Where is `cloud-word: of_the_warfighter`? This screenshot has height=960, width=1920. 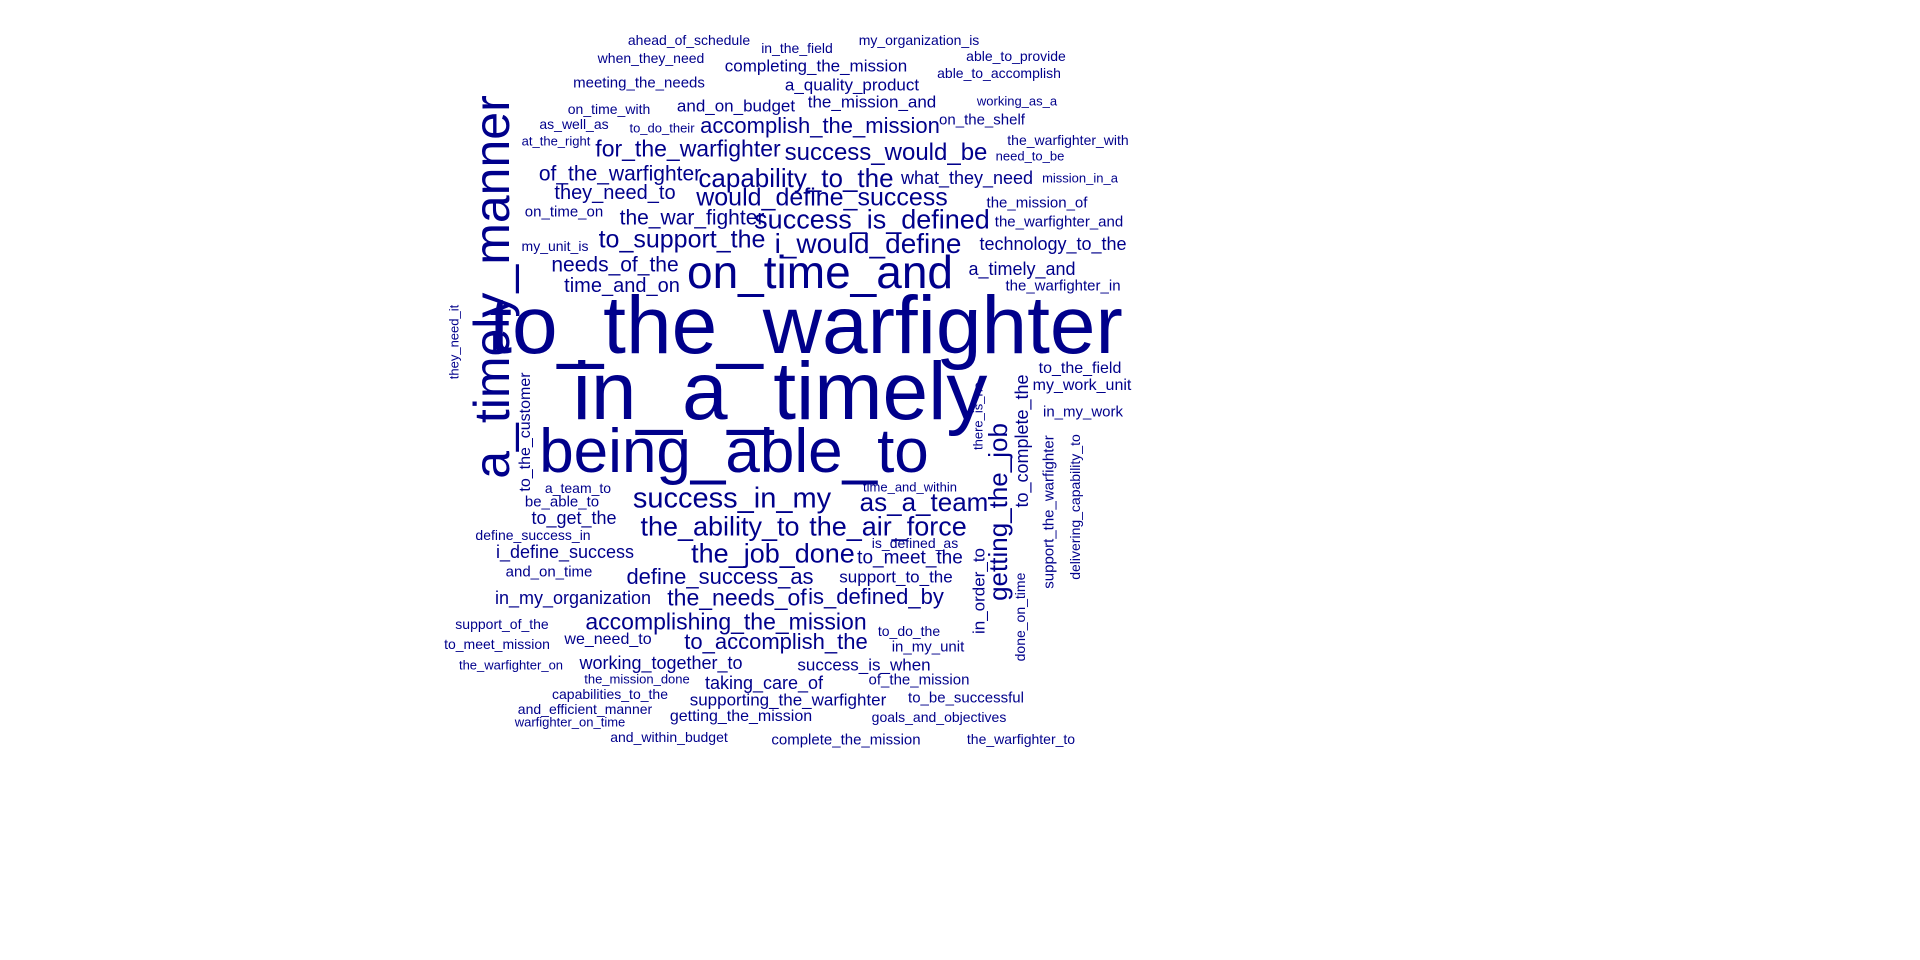
cloud-word: of_the_warfighter is located at coordinates (620, 174).